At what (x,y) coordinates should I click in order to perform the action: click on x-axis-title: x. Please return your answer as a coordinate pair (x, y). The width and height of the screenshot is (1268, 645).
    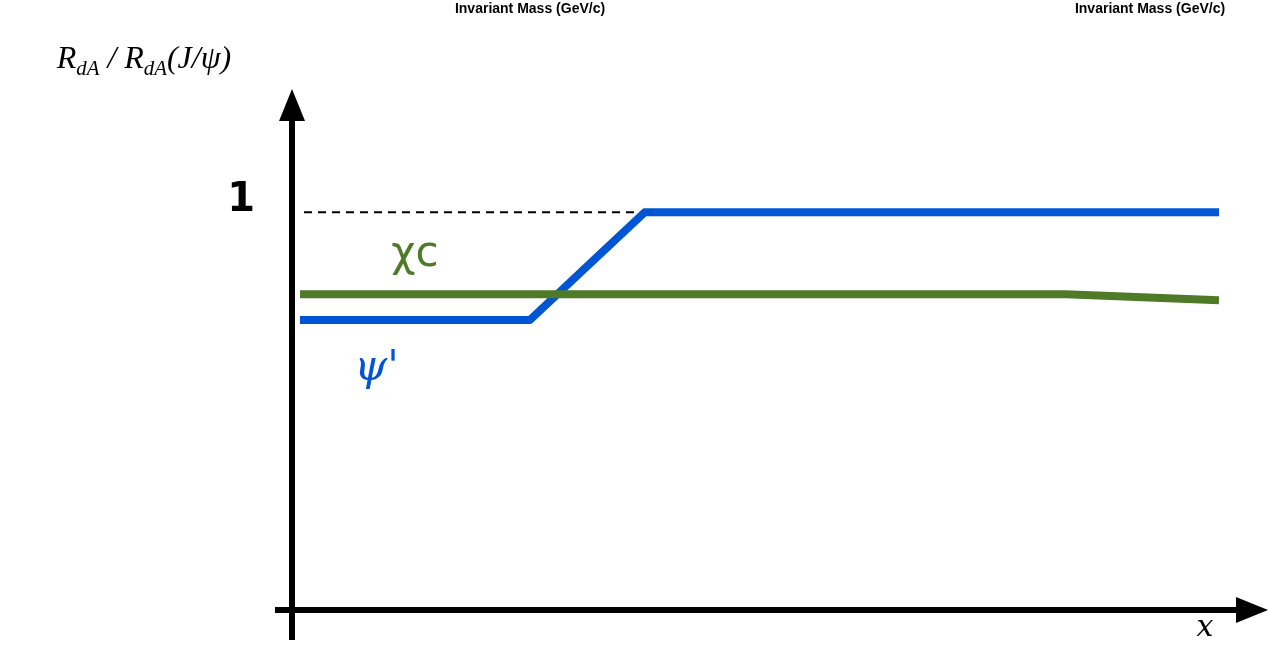
    Looking at the image, I should click on (1205, 625).